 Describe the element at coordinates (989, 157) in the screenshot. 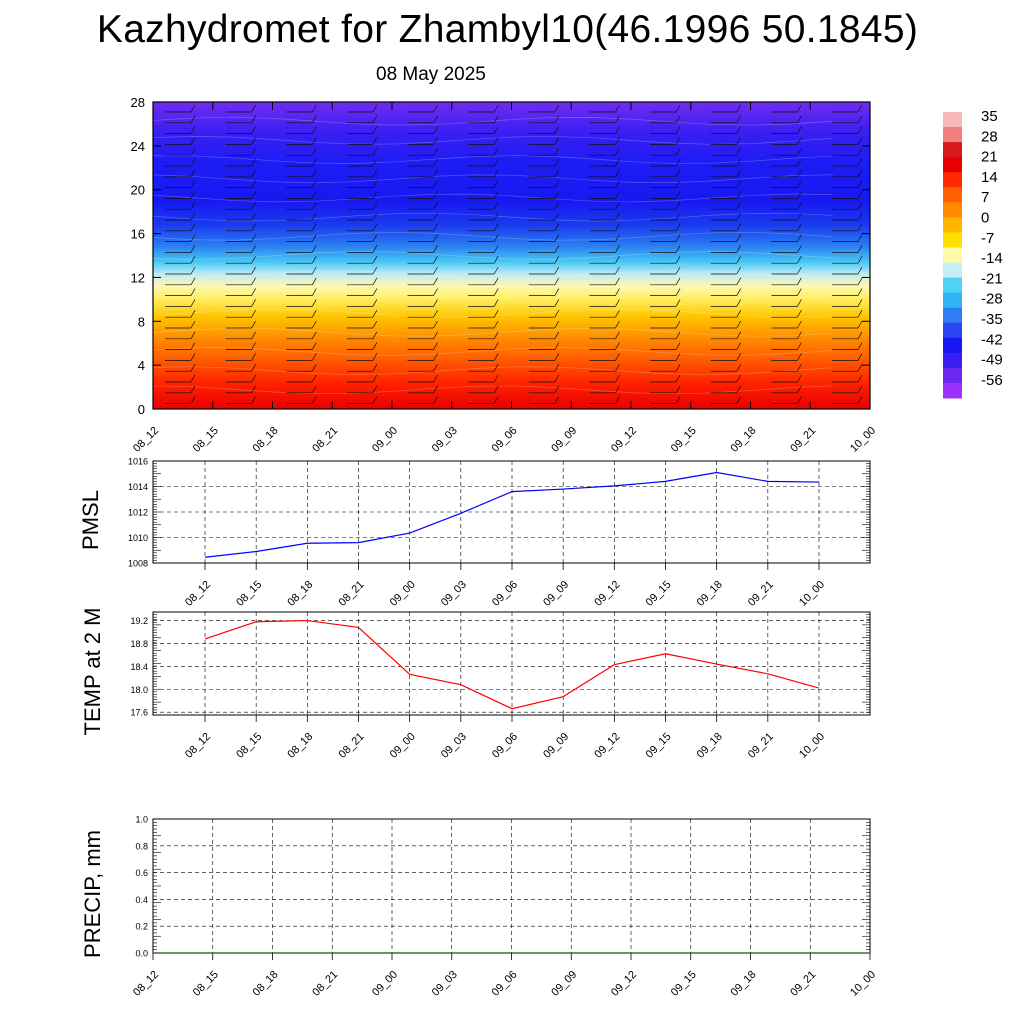

I see `colorbar-label: 21` at that location.